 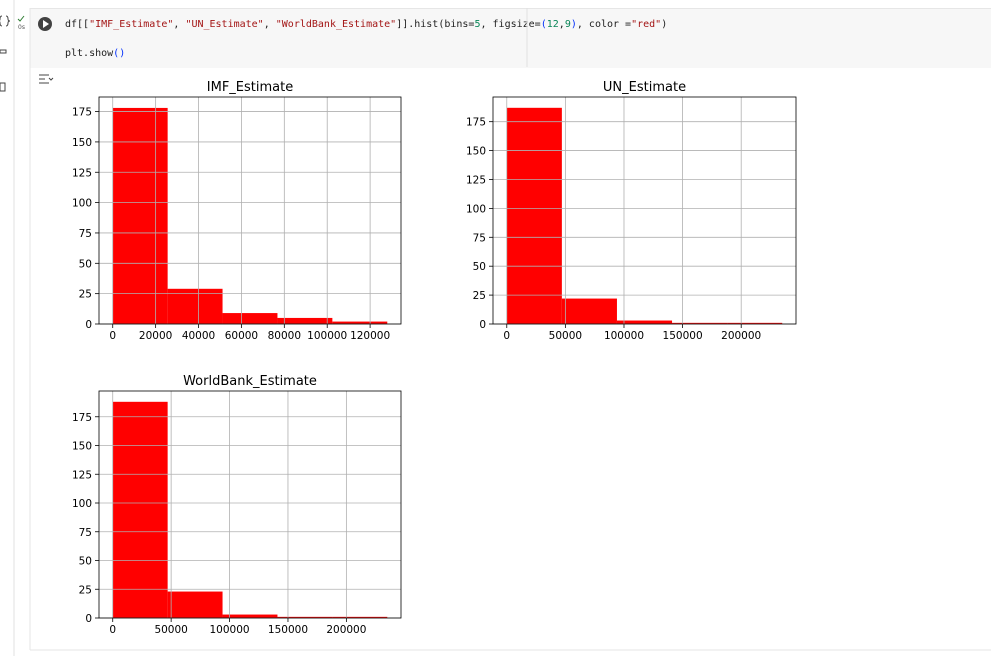 What do you see at coordinates (131, 24) in the screenshot?
I see `code-token: "IMF_Estimate"` at bounding box center [131, 24].